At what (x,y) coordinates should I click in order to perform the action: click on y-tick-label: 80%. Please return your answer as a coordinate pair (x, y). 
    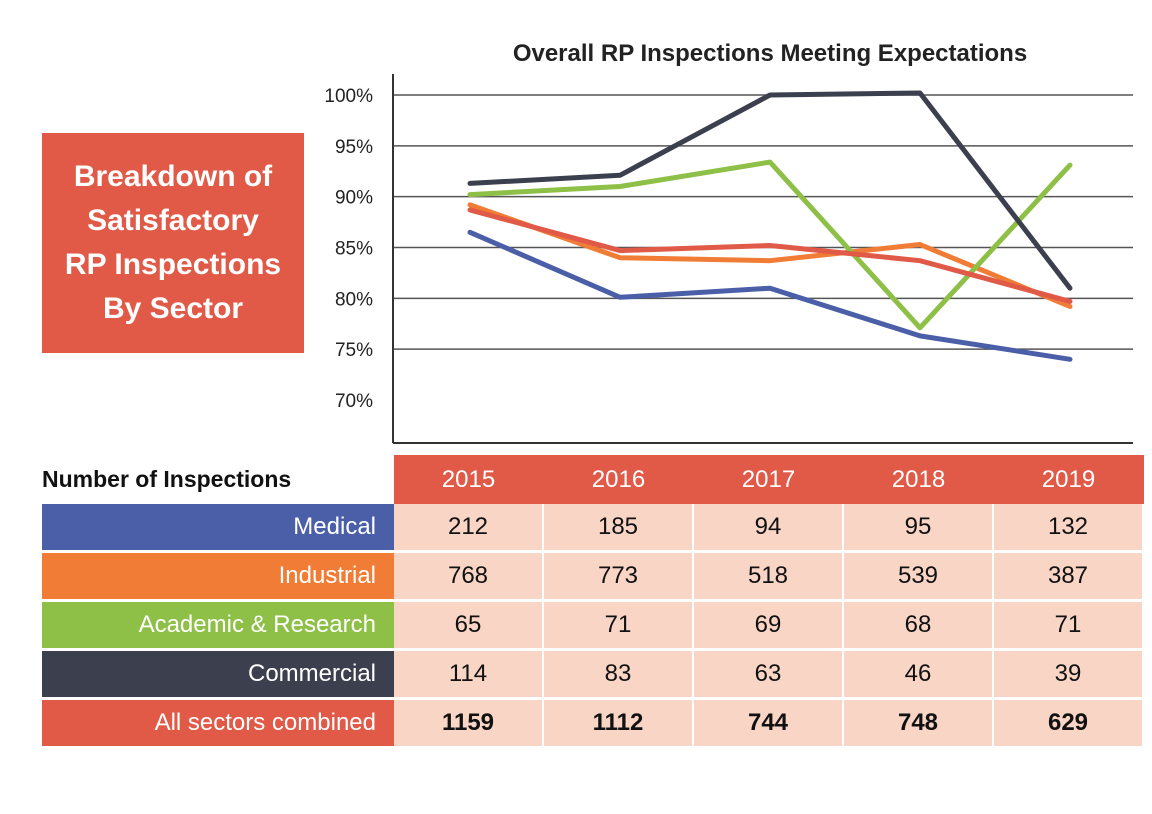
    Looking at the image, I should click on (354, 299).